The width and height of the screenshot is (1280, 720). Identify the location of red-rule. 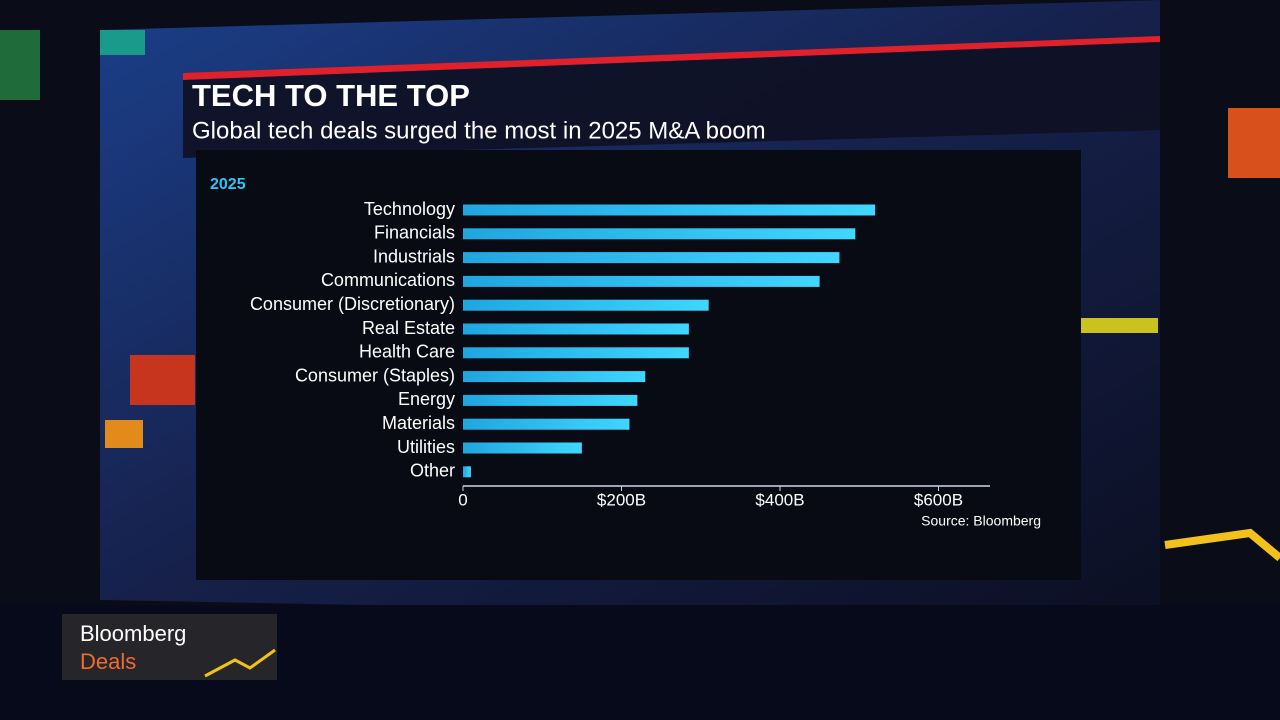
(671, 58).